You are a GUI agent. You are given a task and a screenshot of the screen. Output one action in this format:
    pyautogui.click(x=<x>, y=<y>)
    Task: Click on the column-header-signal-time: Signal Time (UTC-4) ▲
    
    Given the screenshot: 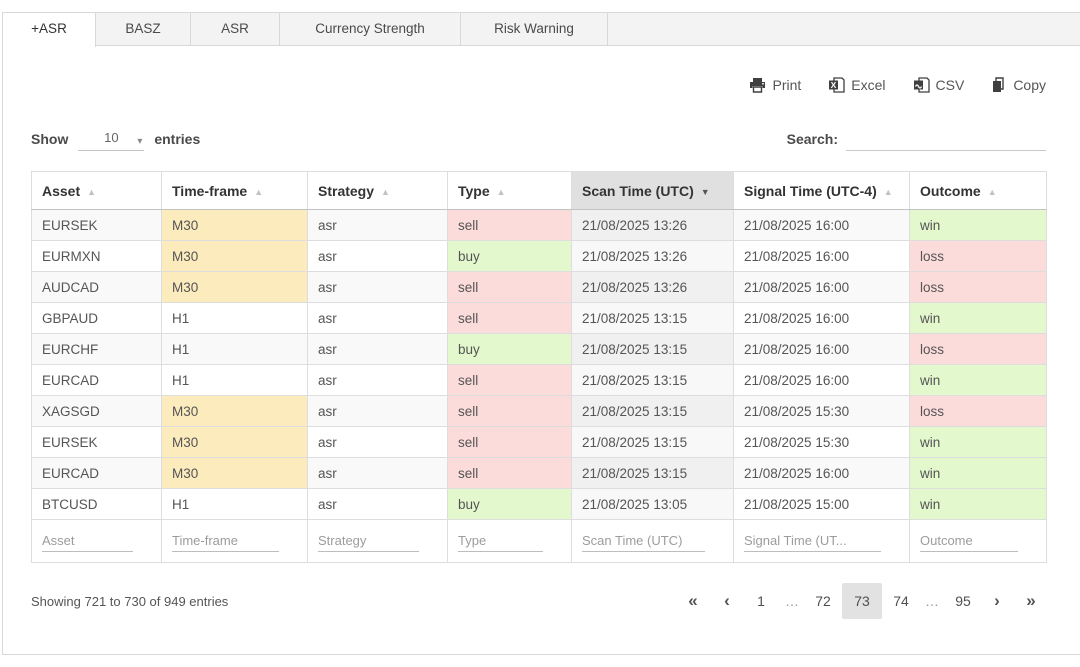 What is the action you would take?
    pyautogui.click(x=821, y=190)
    